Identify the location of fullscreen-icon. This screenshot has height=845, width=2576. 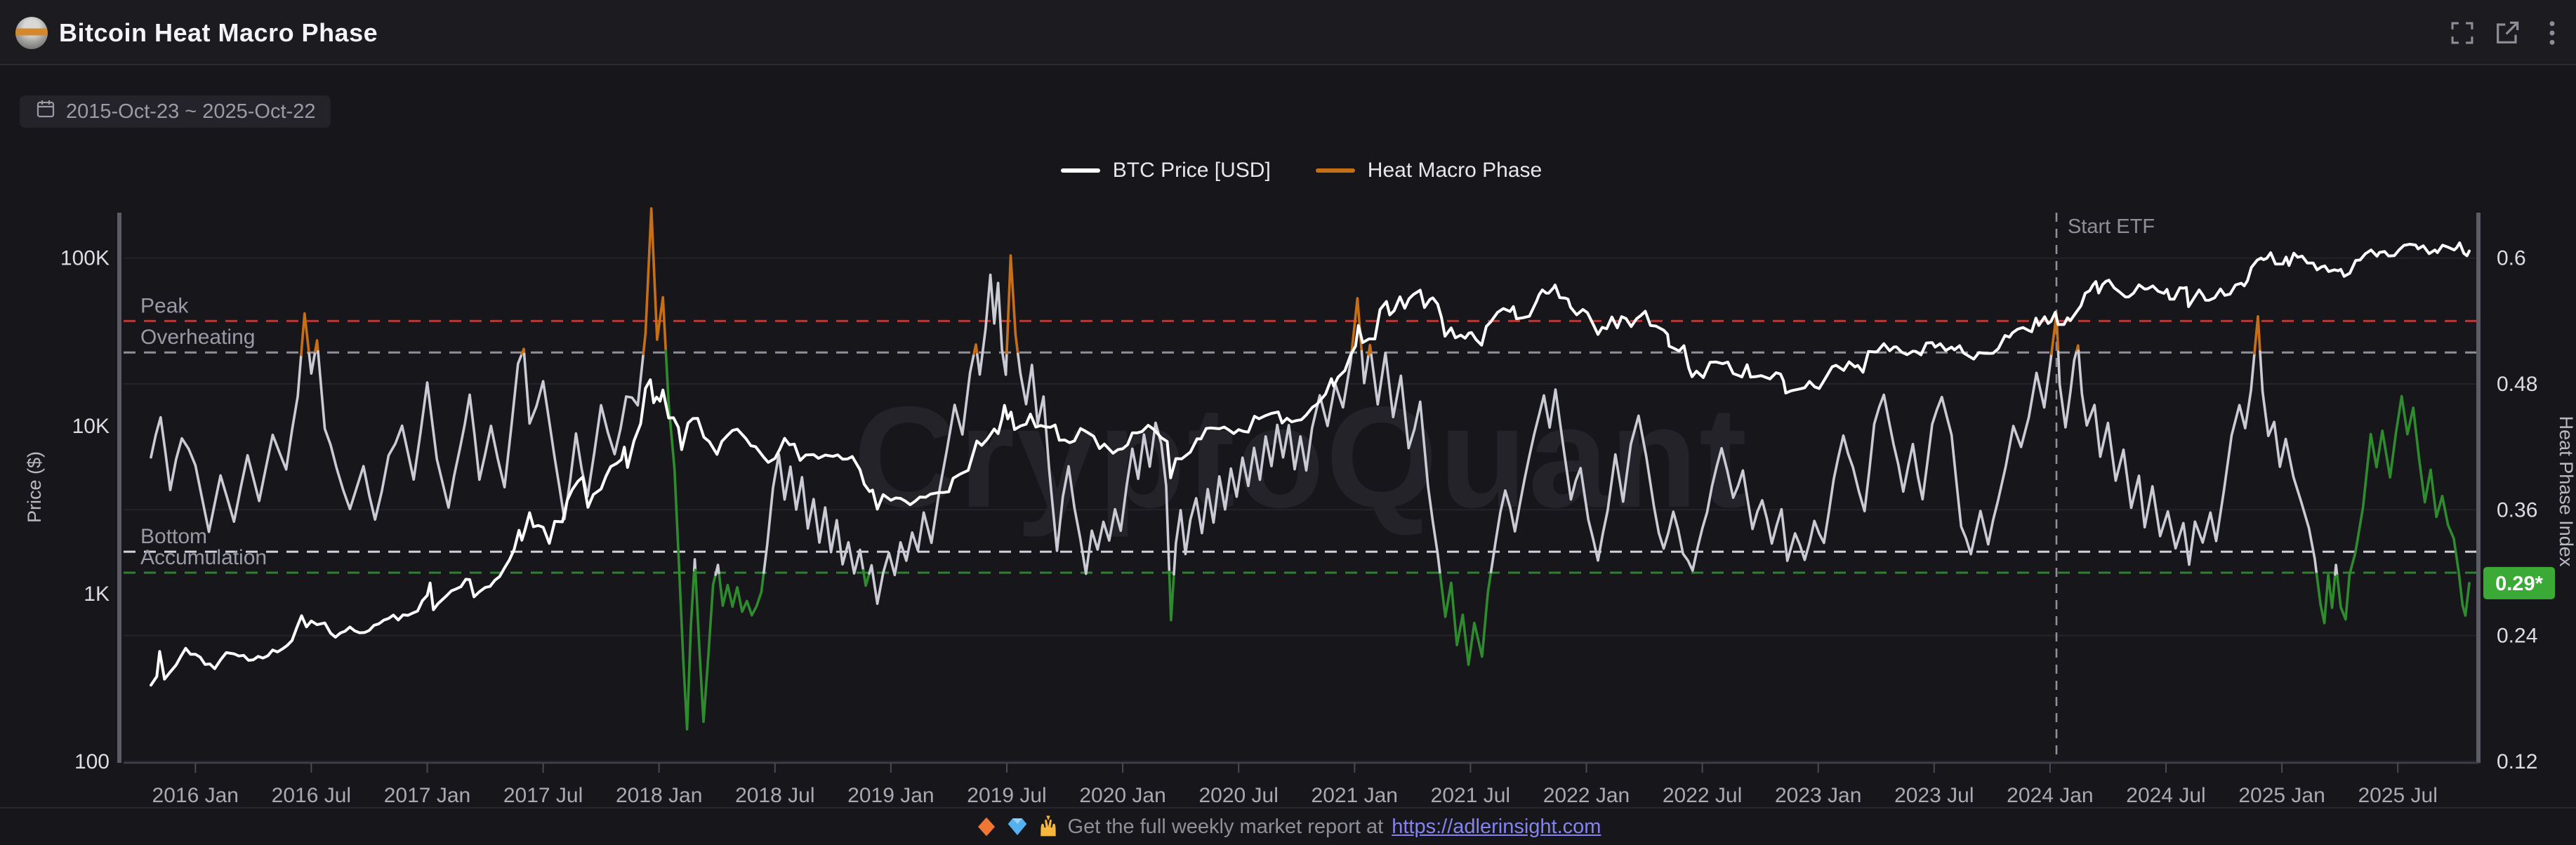
(2462, 33).